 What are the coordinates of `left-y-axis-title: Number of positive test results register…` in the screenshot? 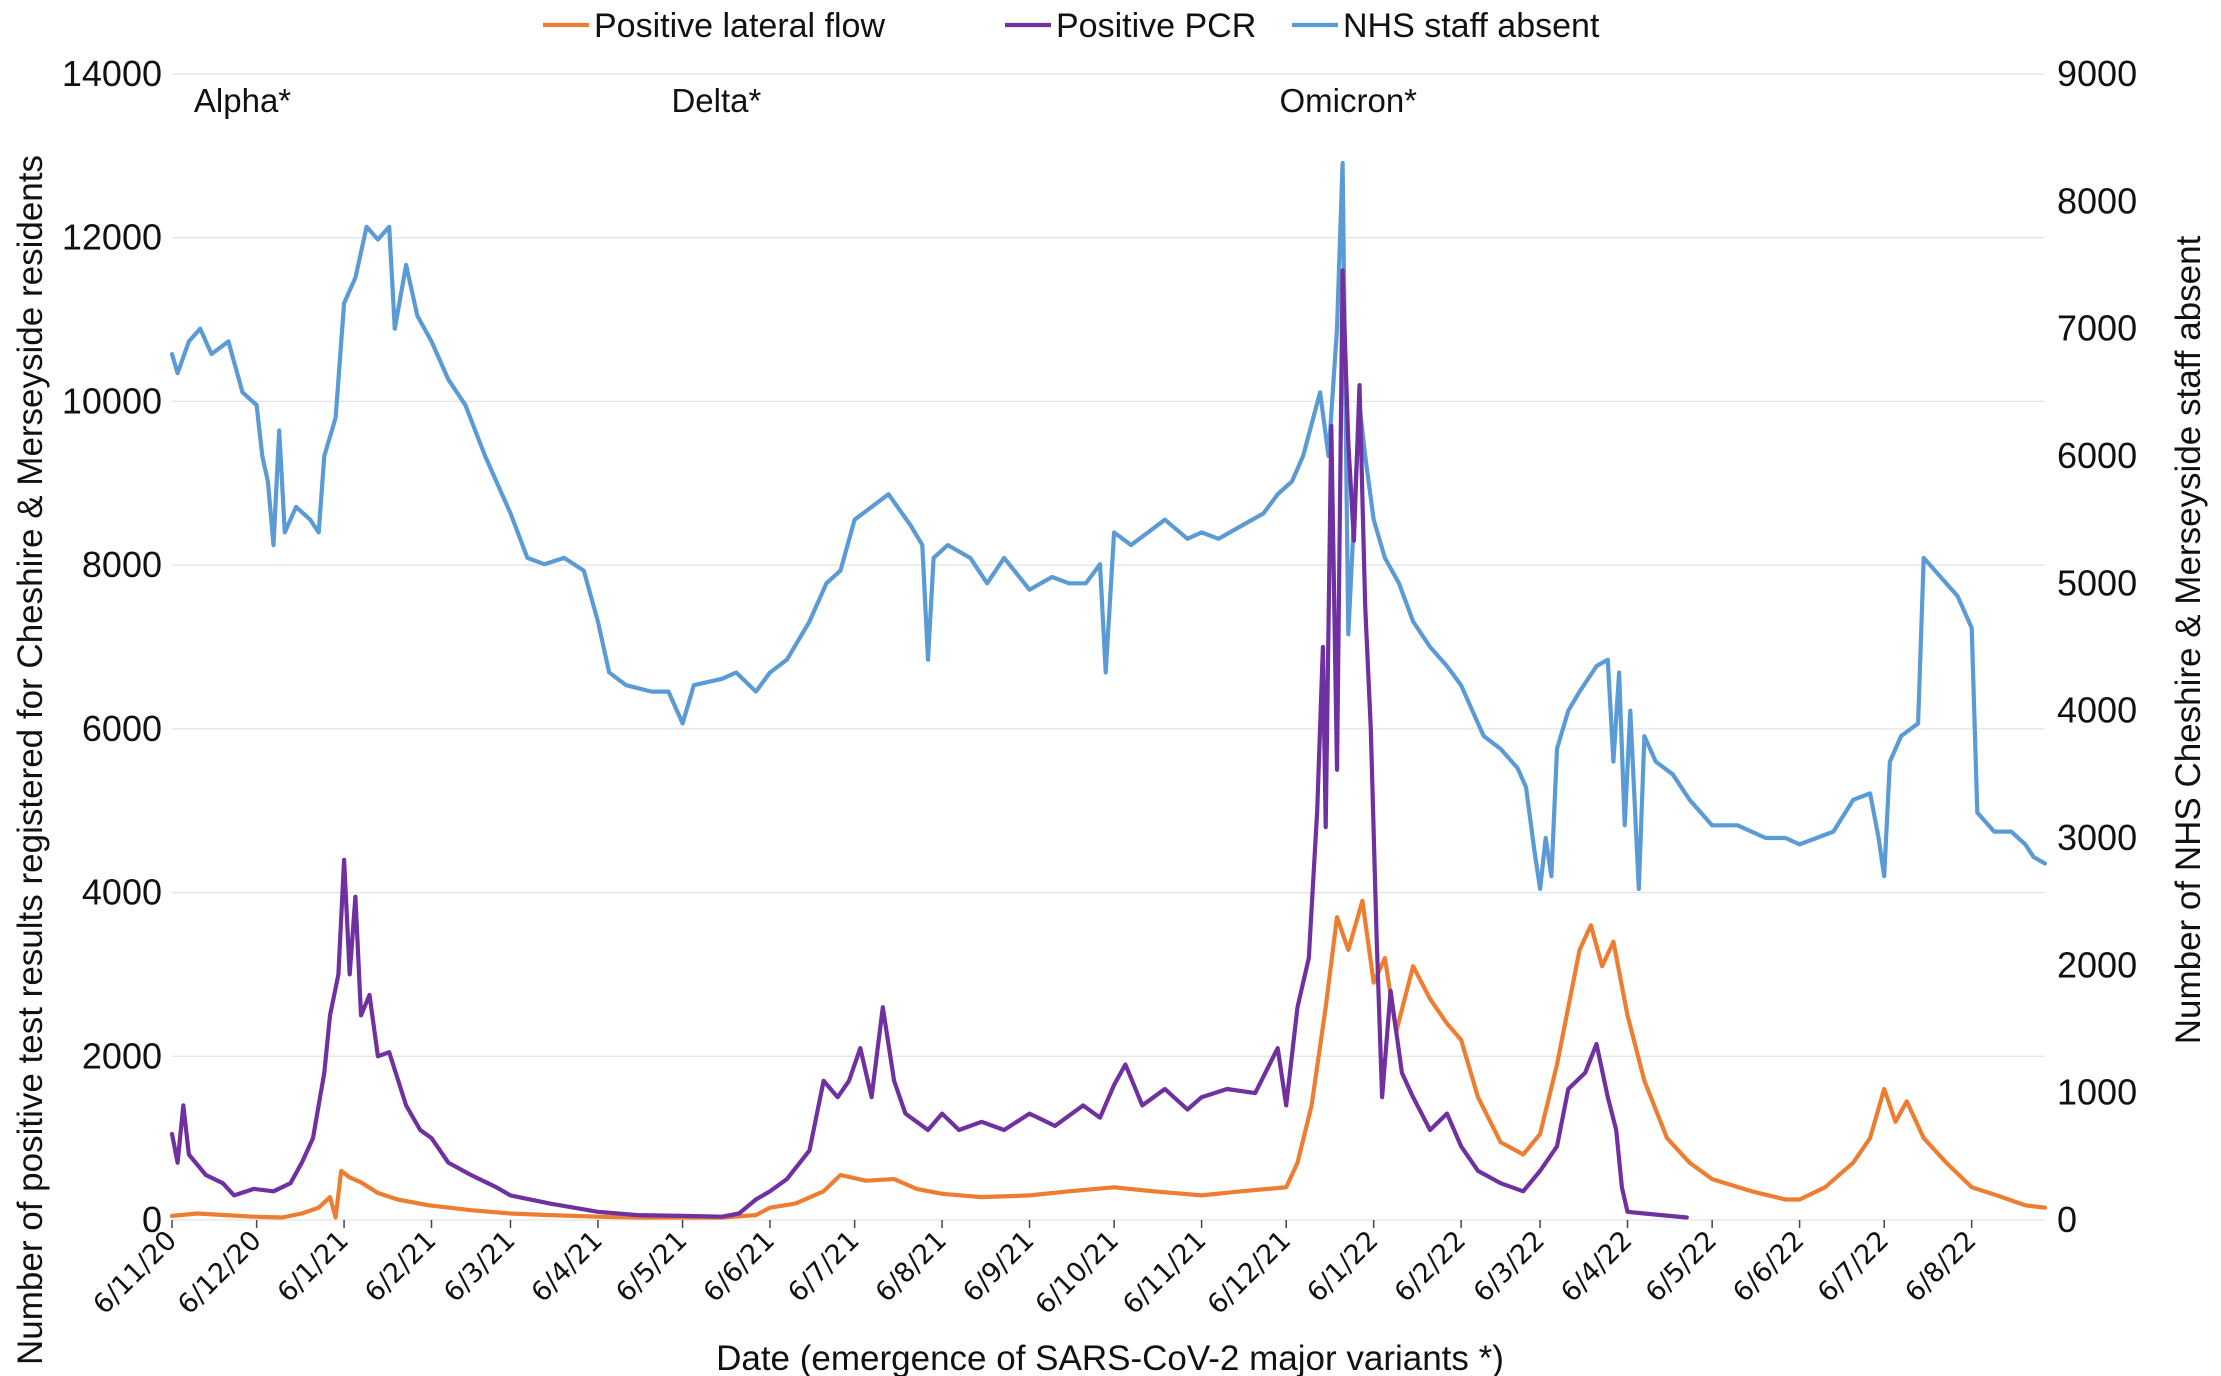 It's located at (30, 760).